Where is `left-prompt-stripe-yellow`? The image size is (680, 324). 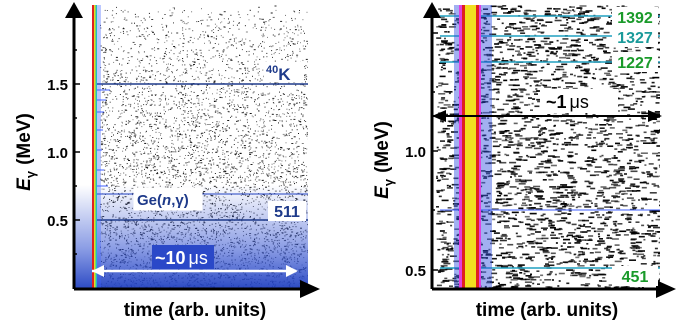
left-prompt-stripe-yellow is located at coordinates (95, 147).